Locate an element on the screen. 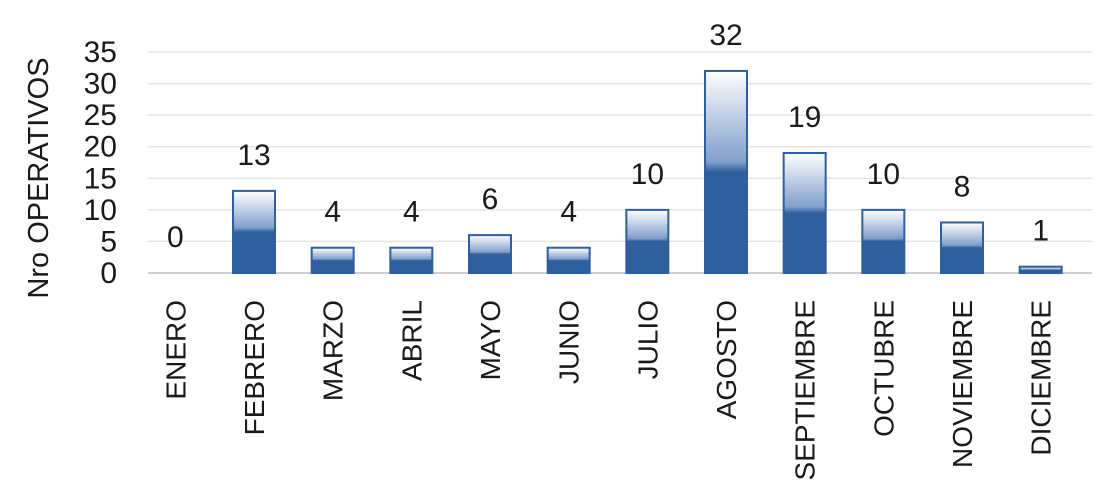 Image resolution: width=1098 pixels, height=499 pixels. data-label-octubre: 10 is located at coordinates (883, 174).